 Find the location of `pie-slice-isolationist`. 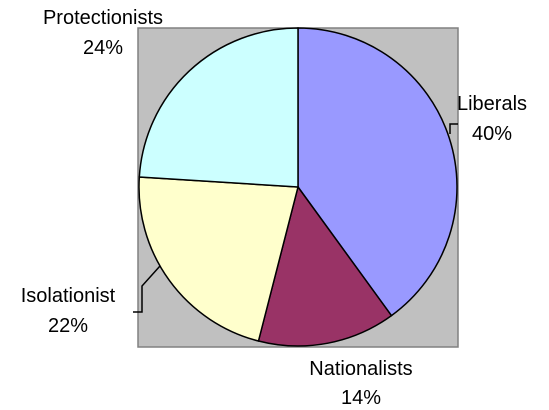

pie-slice-isolationist is located at coordinates (218, 259).